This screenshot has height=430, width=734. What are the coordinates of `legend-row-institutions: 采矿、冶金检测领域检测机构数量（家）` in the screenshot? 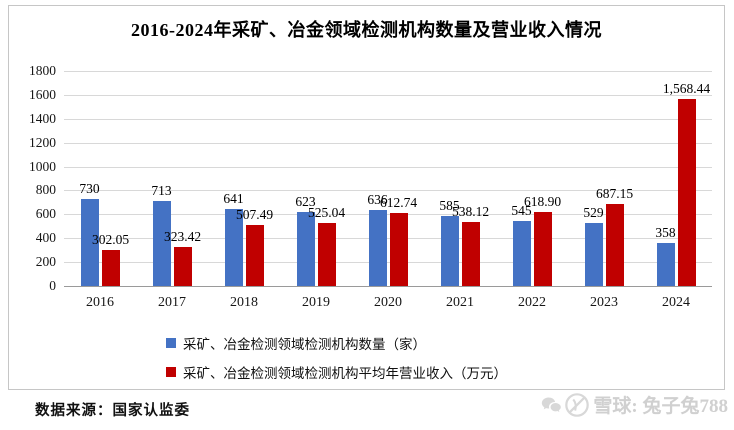 It's located at (336, 343).